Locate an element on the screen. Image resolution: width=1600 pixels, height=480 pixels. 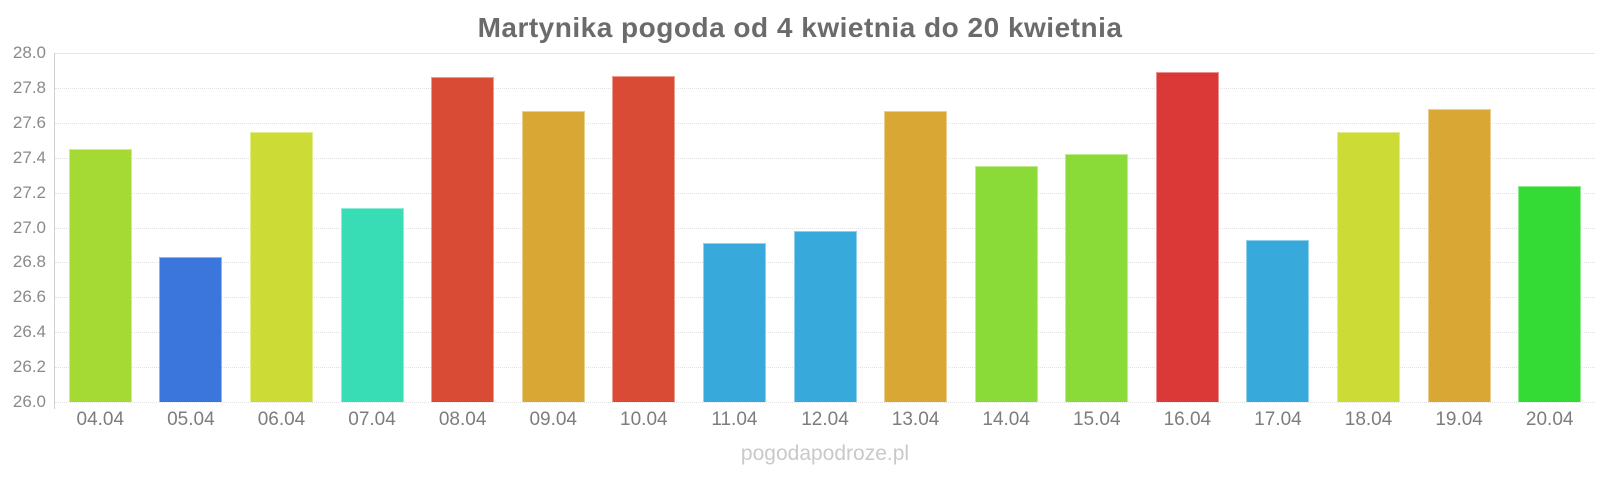
y-tick-label: 27.8 is located at coordinates (29, 87).